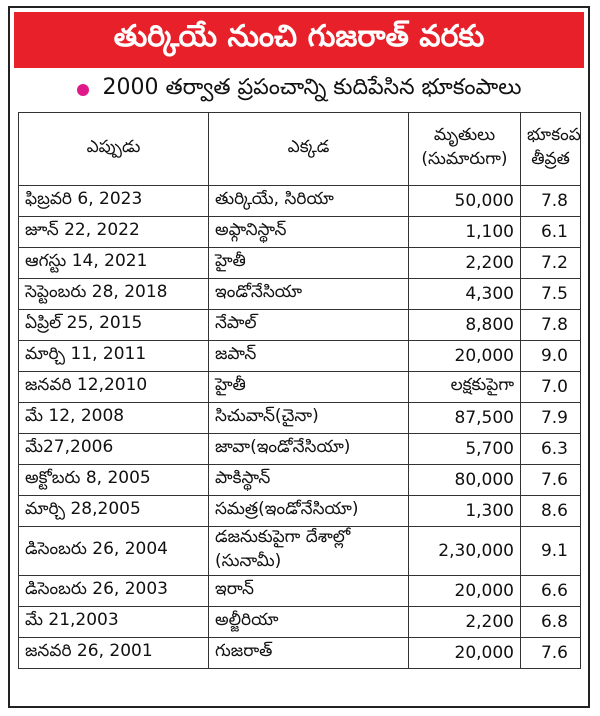 The width and height of the screenshot is (600, 716). What do you see at coordinates (113, 551) in the screenshot?
I see `cell: డిసెంబరు 26, 2004` at bounding box center [113, 551].